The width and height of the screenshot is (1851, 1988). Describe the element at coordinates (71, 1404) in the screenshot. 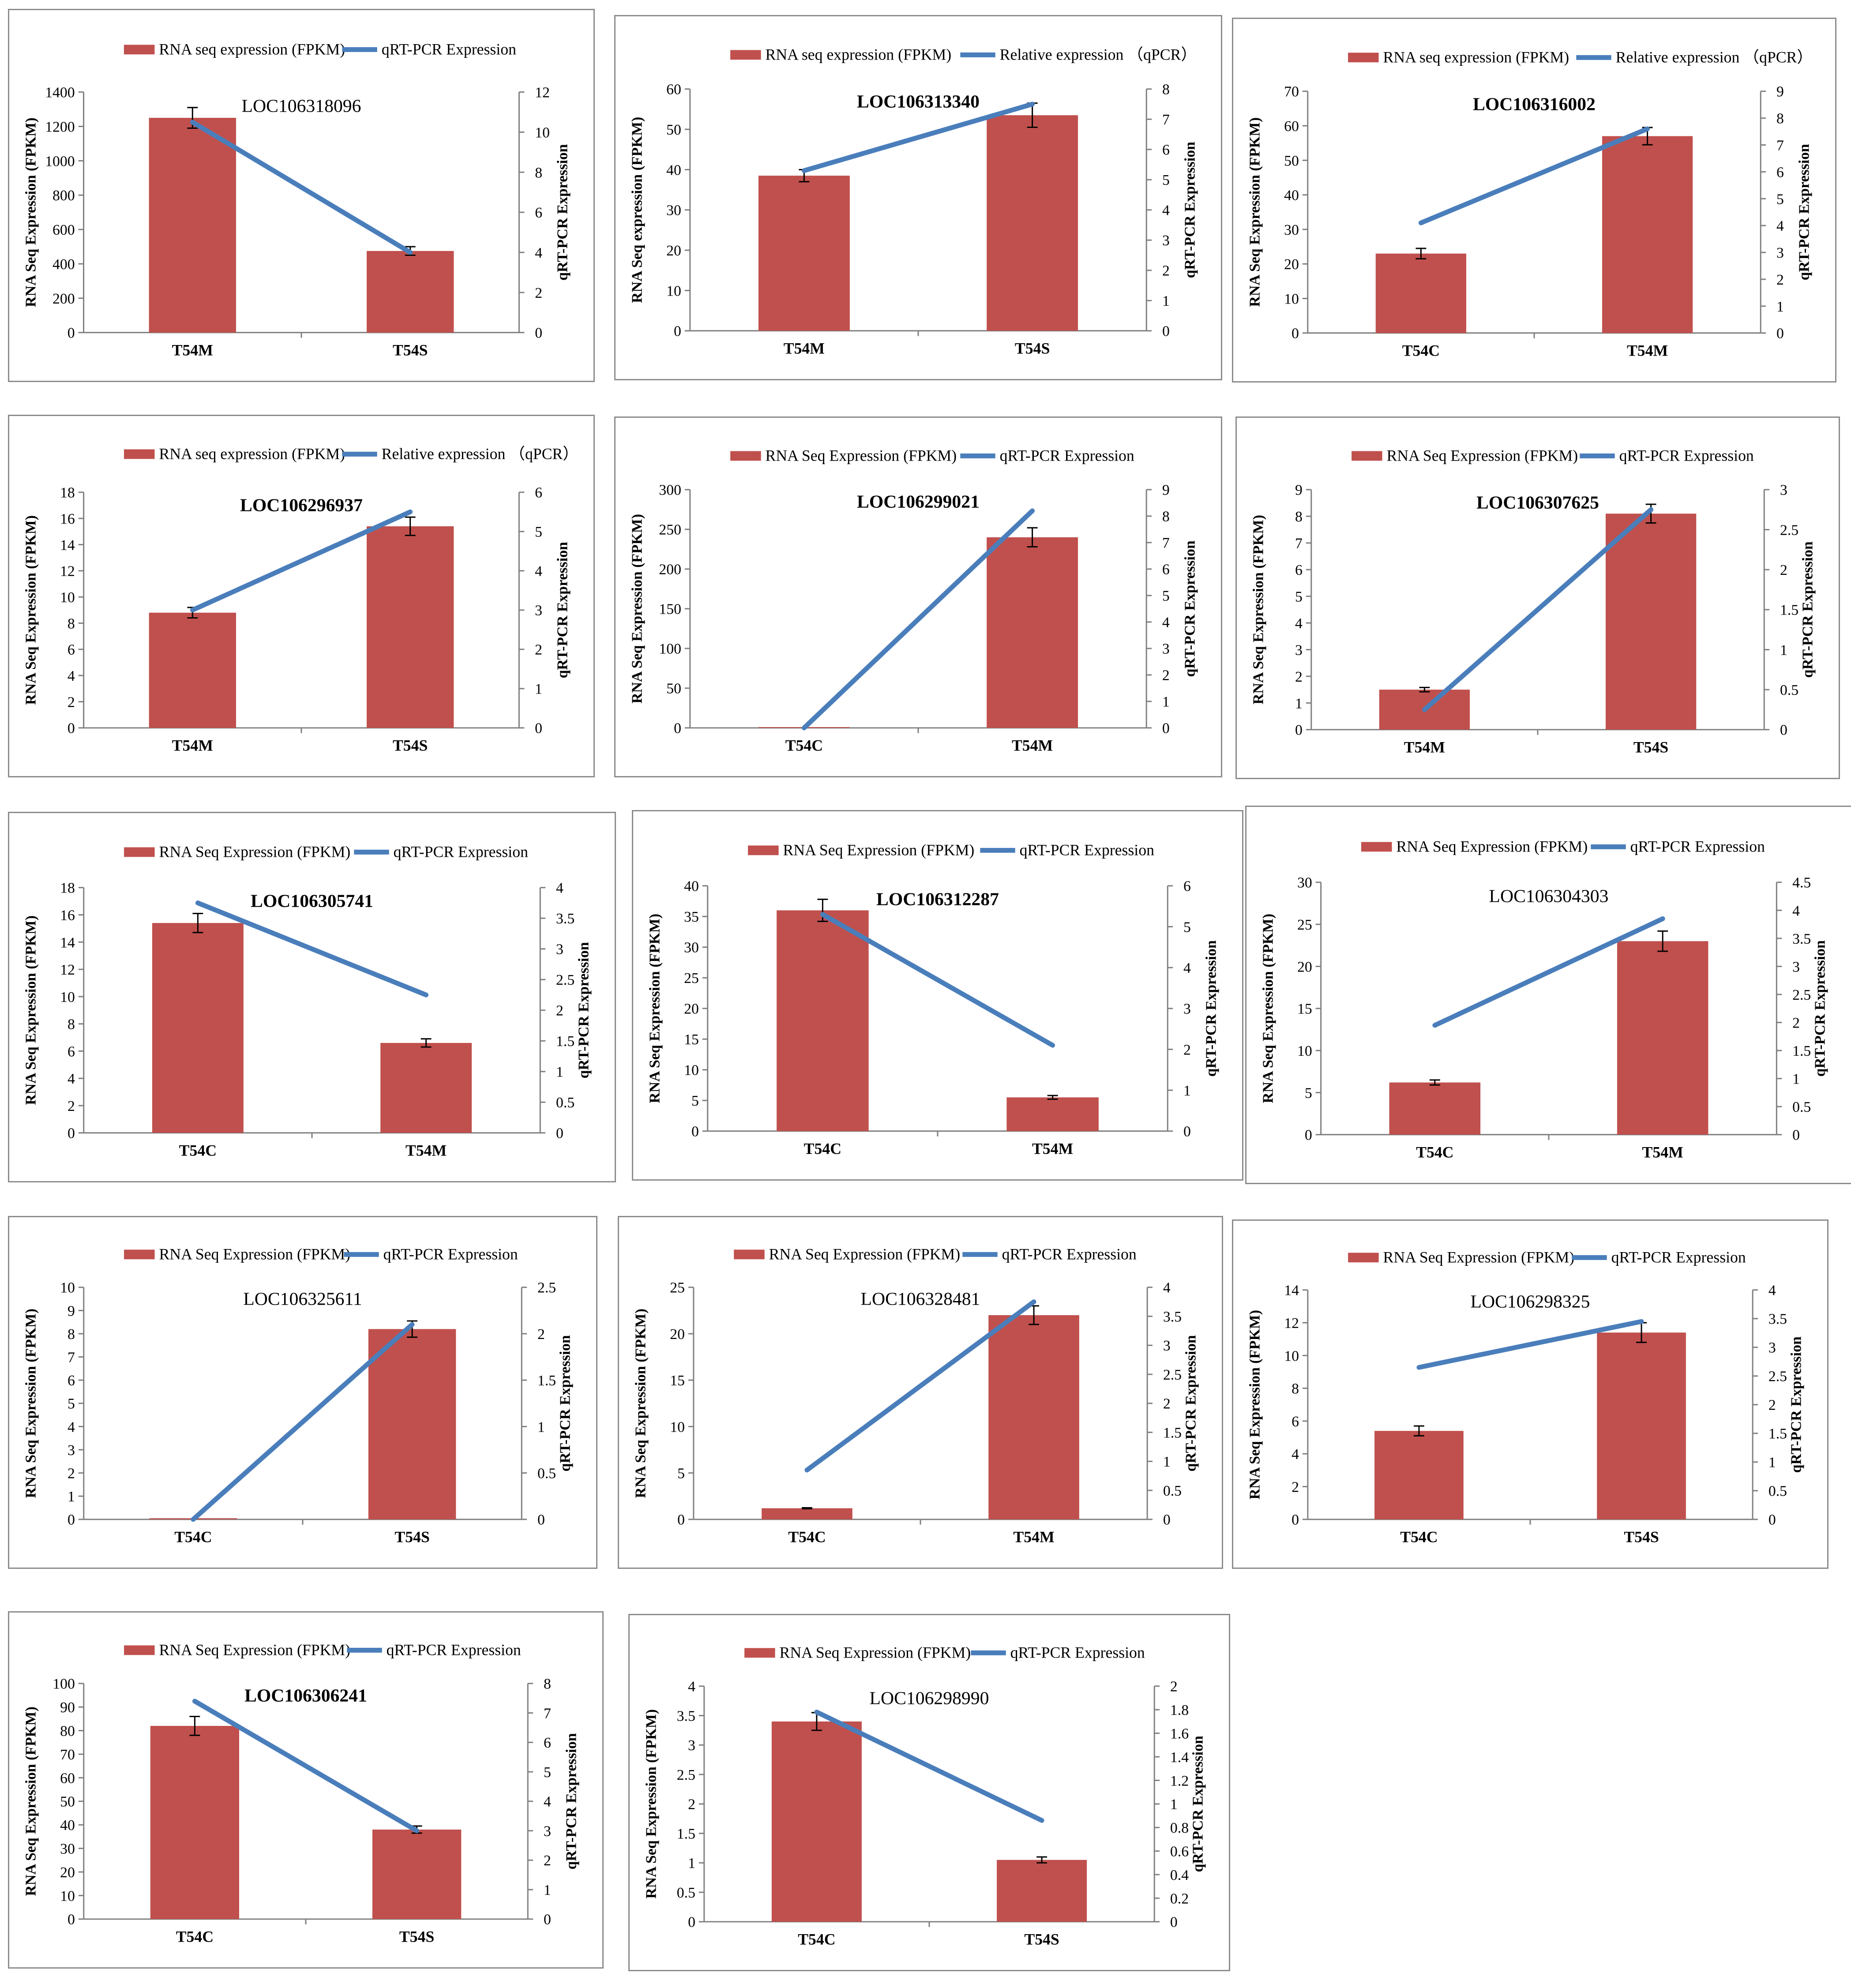

I see `y-left-tick-label: 5` at that location.